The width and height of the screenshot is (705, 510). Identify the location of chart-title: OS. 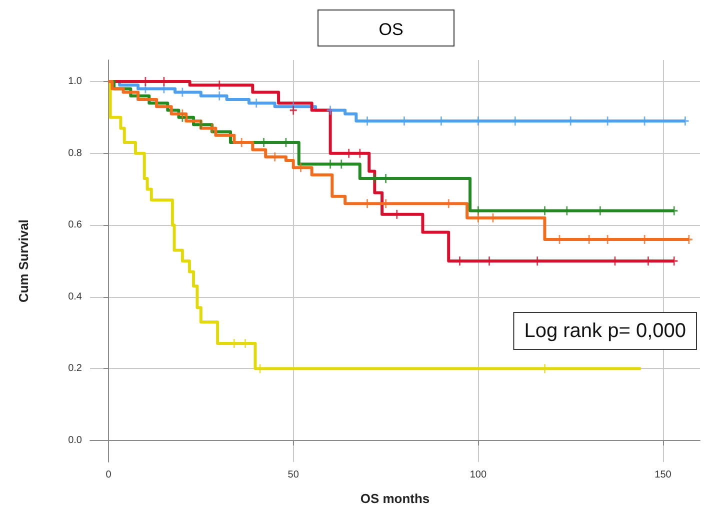
(391, 29).